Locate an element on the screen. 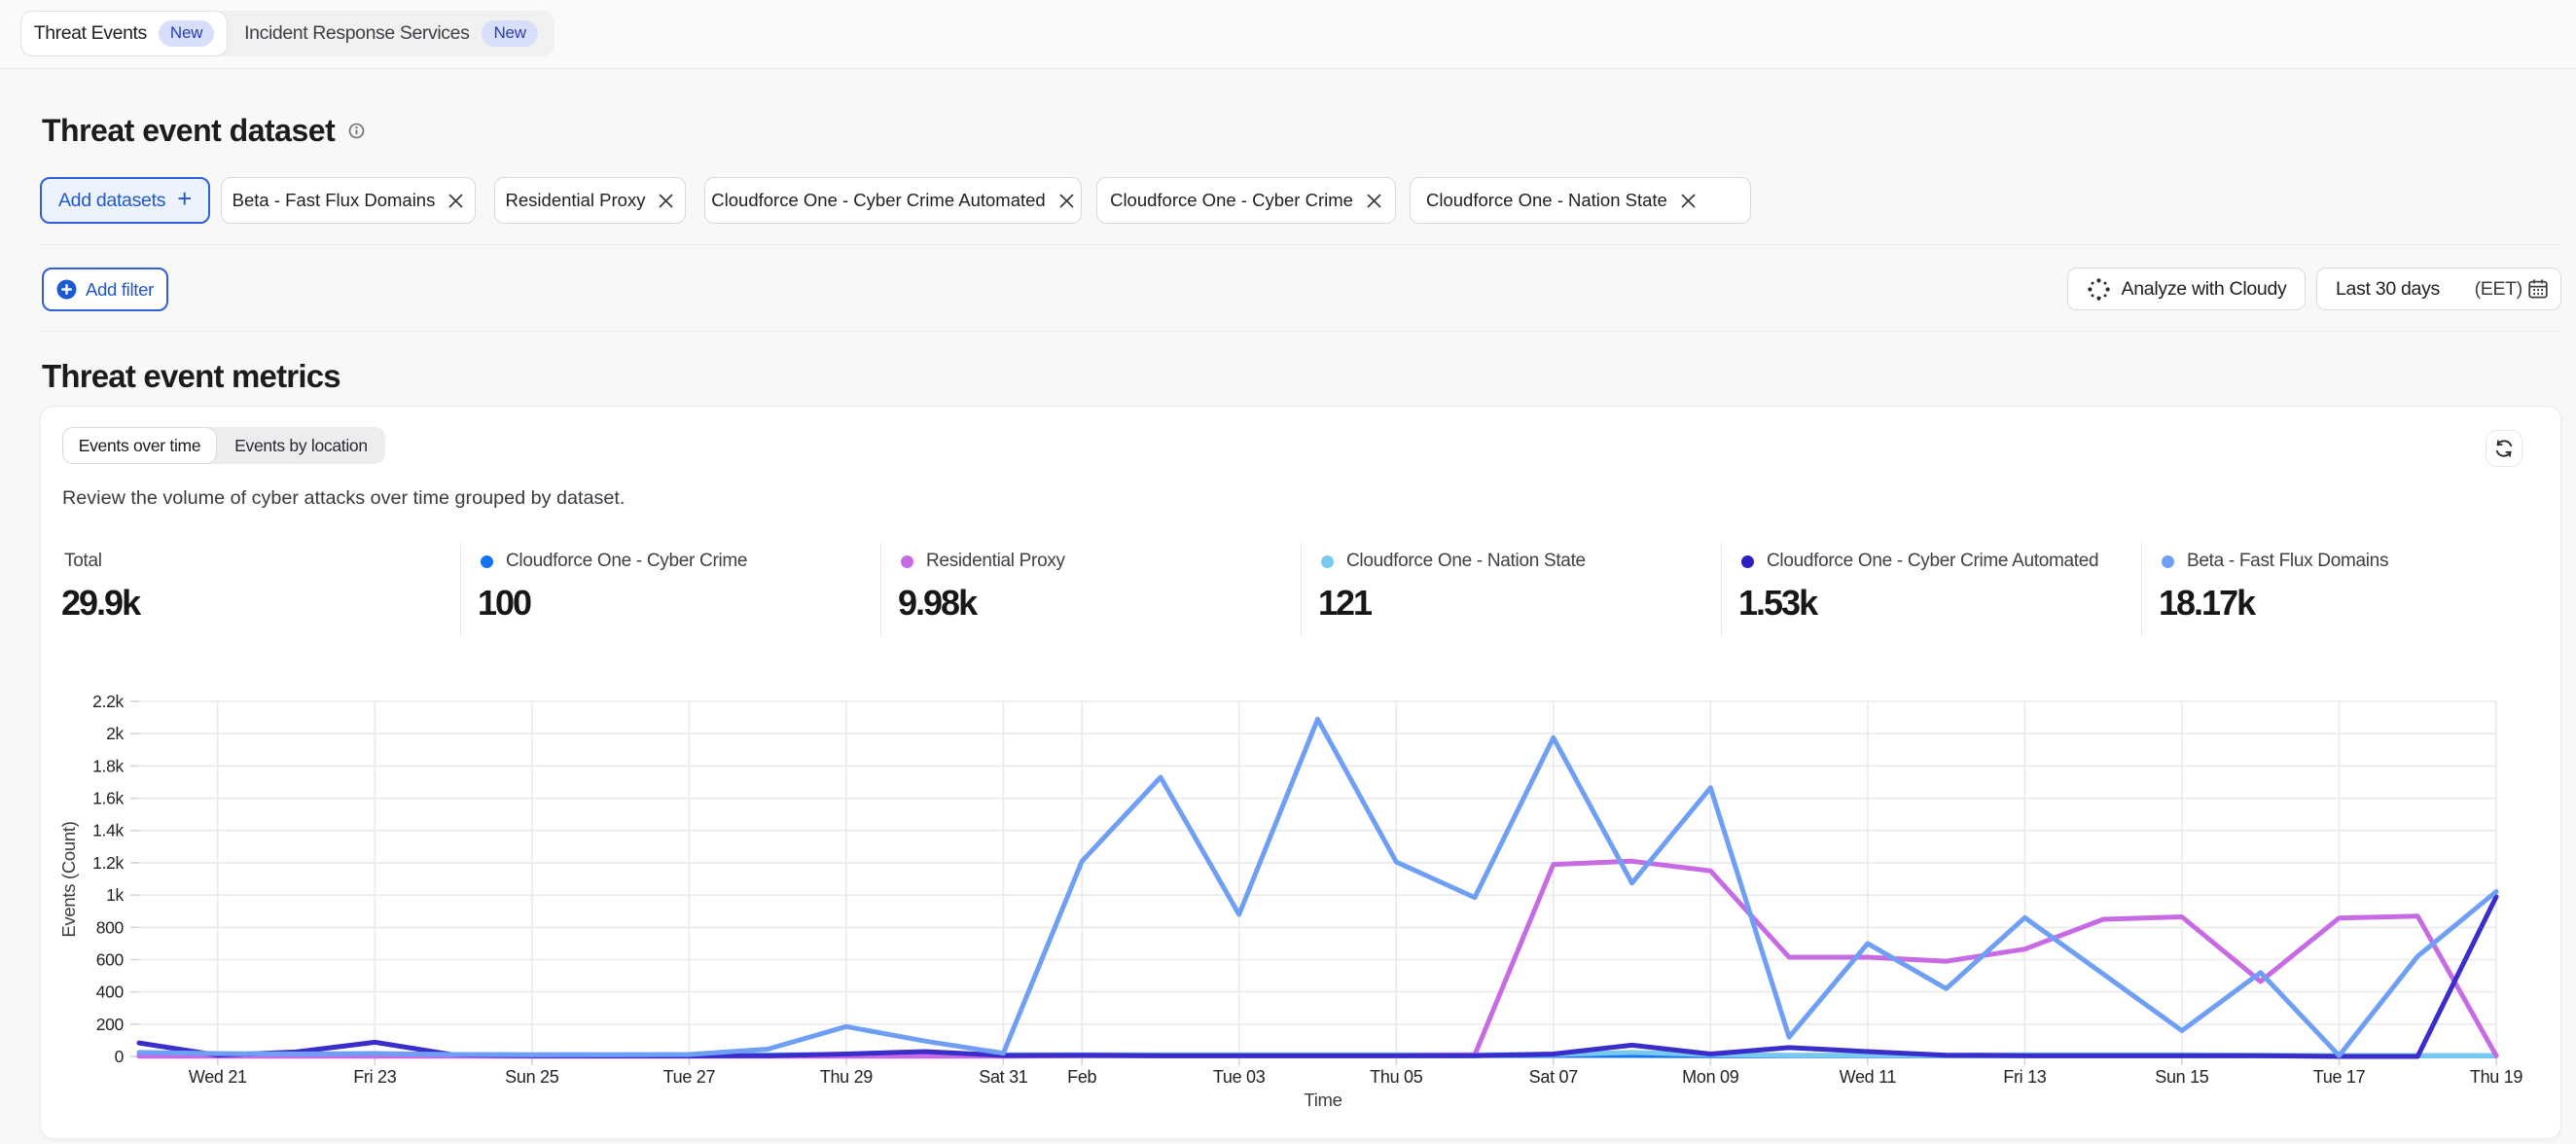 The height and width of the screenshot is (1144, 2576). svg-text: Wed 21 is located at coordinates (218, 1077).